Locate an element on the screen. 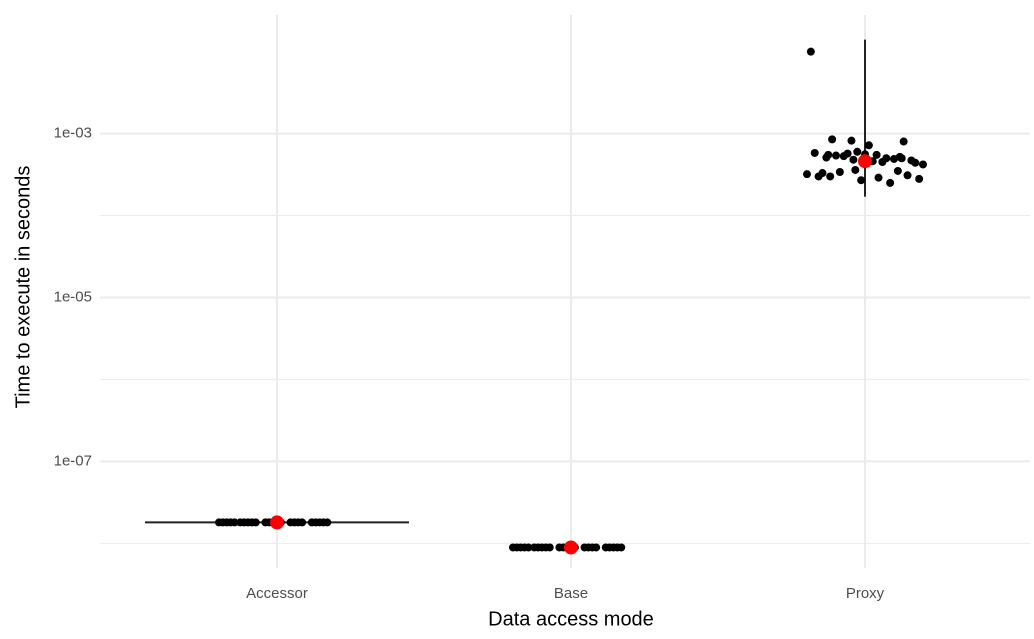 This screenshot has width=1034, height=639. x-tick-label: Proxy is located at coordinates (865, 593).